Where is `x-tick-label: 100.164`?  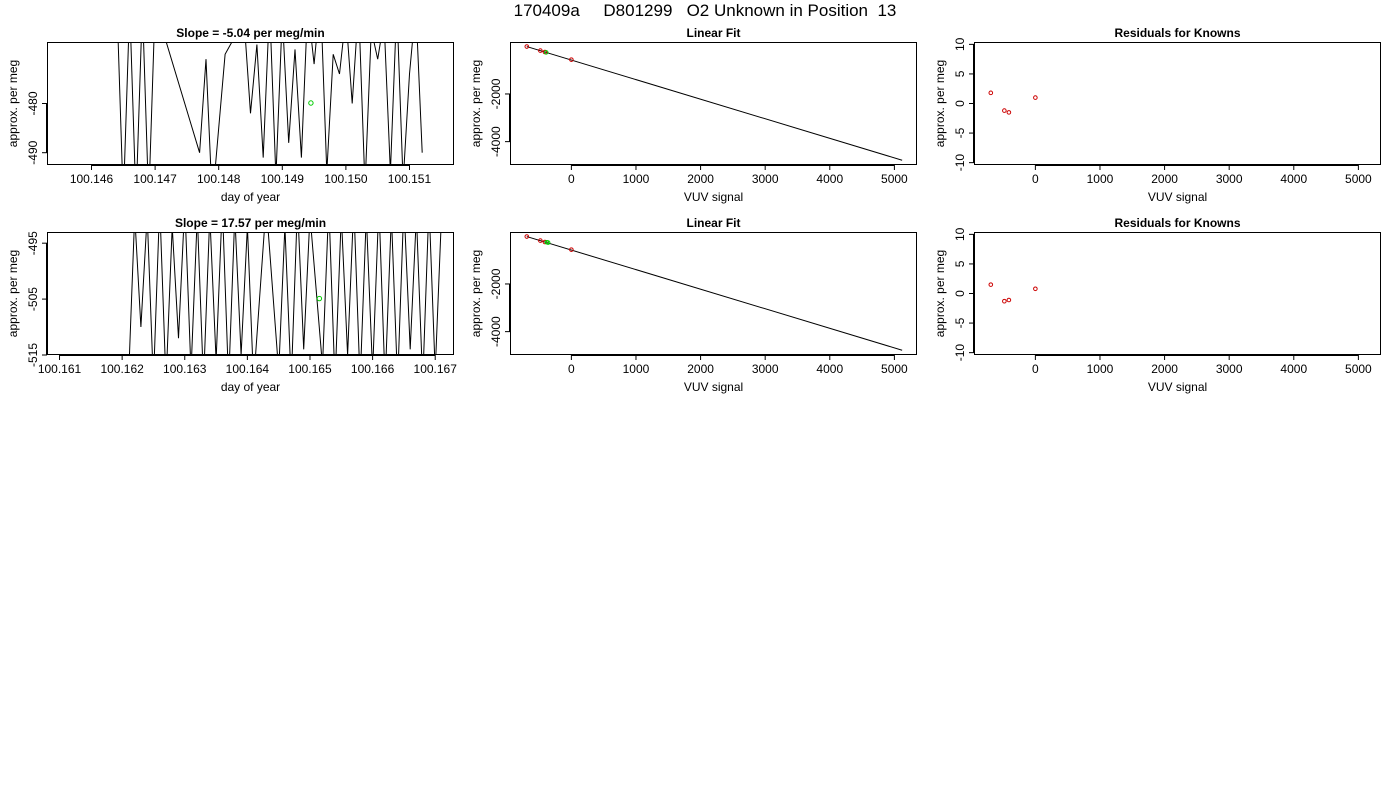 x-tick-label: 100.164 is located at coordinates (248, 369).